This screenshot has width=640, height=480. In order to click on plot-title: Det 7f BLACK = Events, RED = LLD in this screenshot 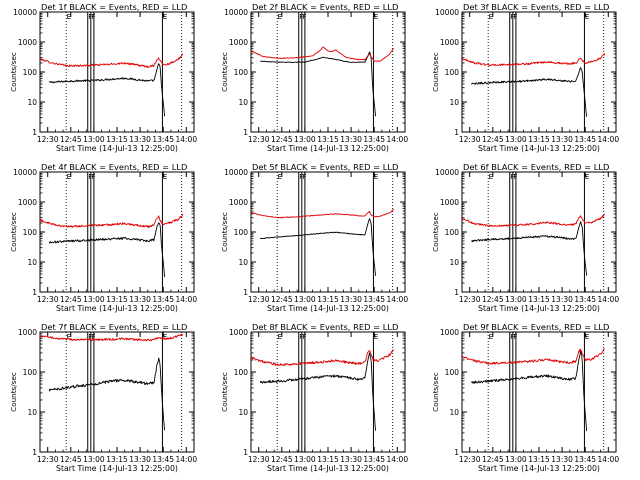, I will do `click(114, 327)`.